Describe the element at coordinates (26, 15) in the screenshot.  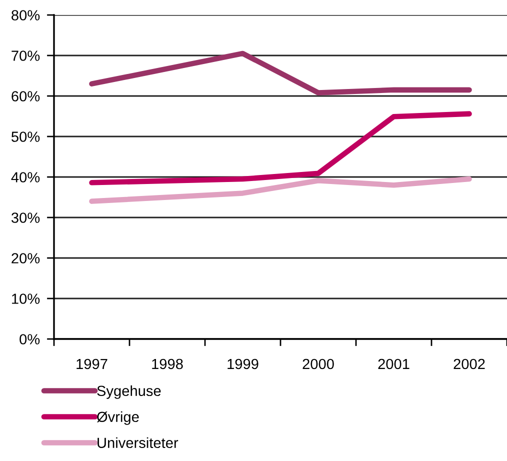
I see `y-tick-label: 80%` at that location.